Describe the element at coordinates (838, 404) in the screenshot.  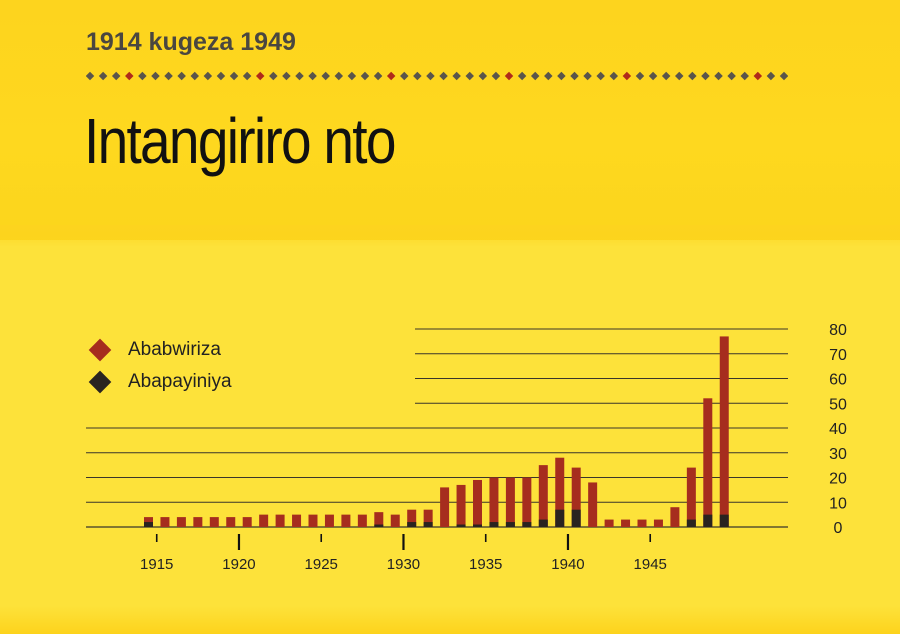
I see `y-tick-label: 50` at that location.